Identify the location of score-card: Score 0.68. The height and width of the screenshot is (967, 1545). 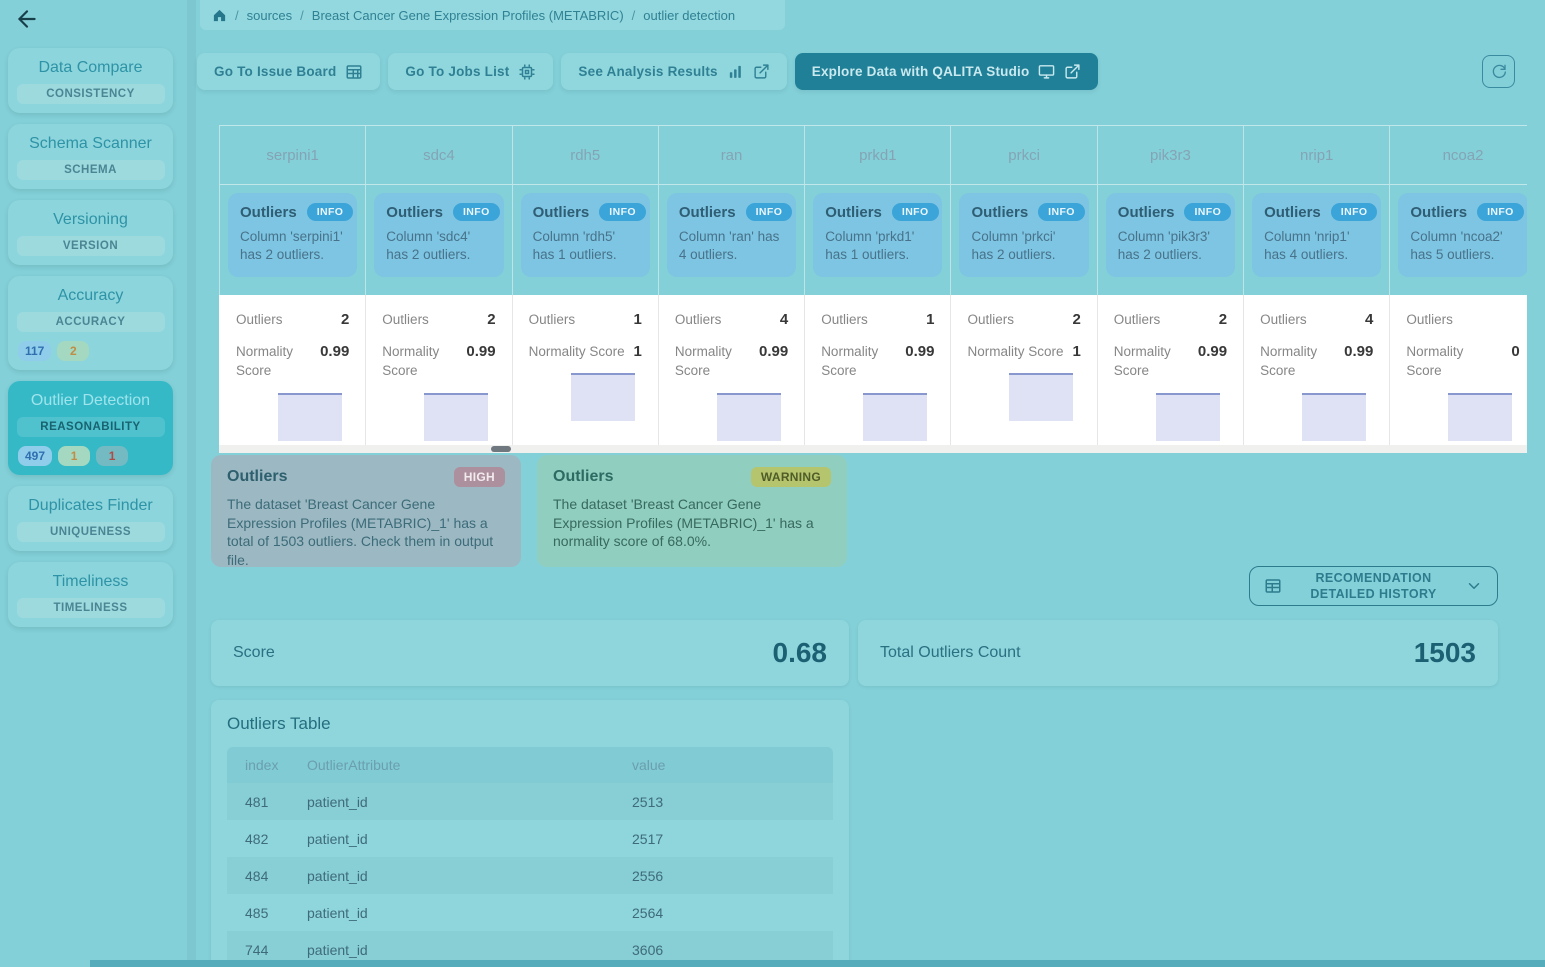
(530, 653).